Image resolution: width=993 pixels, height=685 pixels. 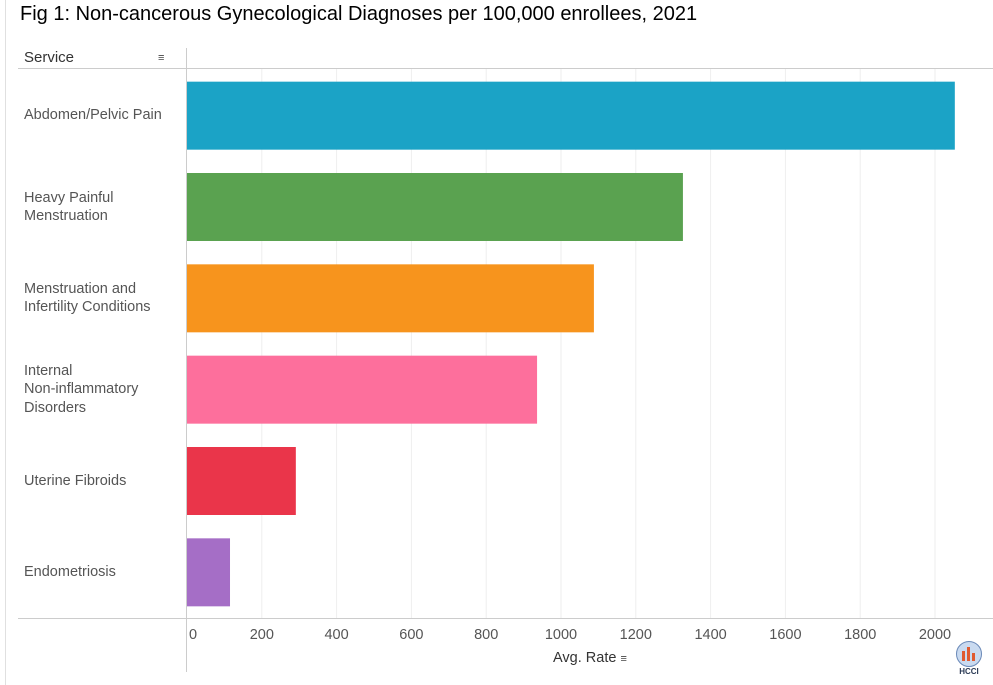 I want to click on category-label: Uterine Fibroids, so click(x=104, y=481).